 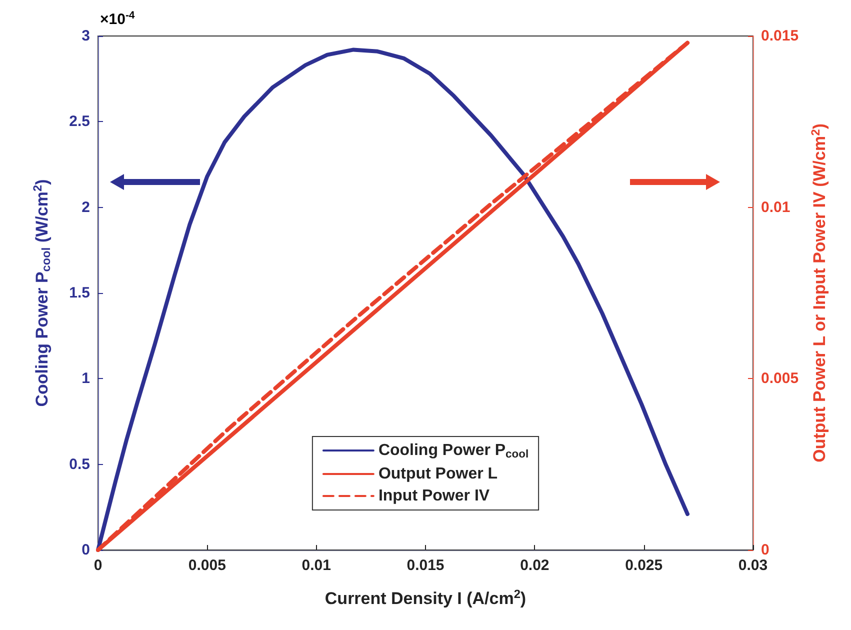 What do you see at coordinates (98, 565) in the screenshot?
I see `x-tick-label: 0` at bounding box center [98, 565].